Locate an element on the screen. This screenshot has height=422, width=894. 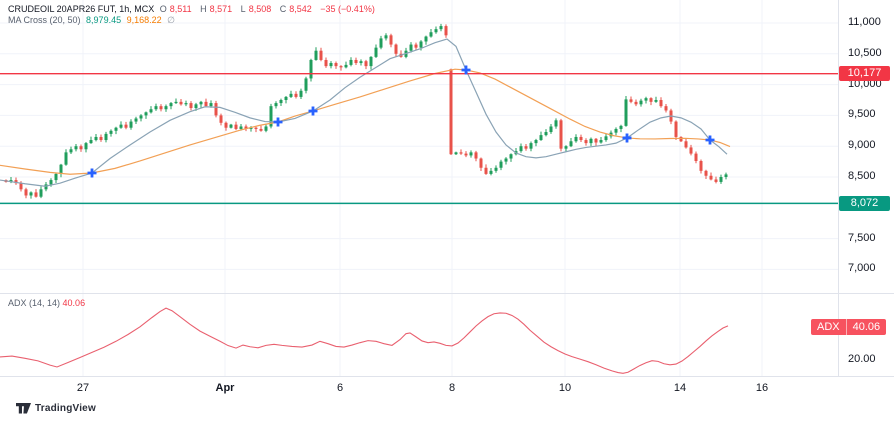
adx-line is located at coordinates (364, 340).